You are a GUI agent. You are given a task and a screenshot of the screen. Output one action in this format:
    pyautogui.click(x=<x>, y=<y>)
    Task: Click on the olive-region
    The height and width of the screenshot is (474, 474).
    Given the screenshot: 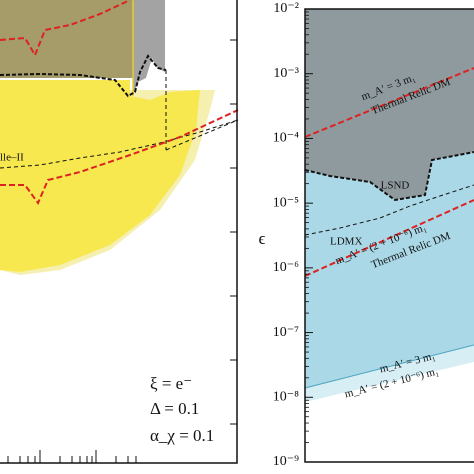 What is the action you would take?
    pyautogui.click(x=66, y=39)
    